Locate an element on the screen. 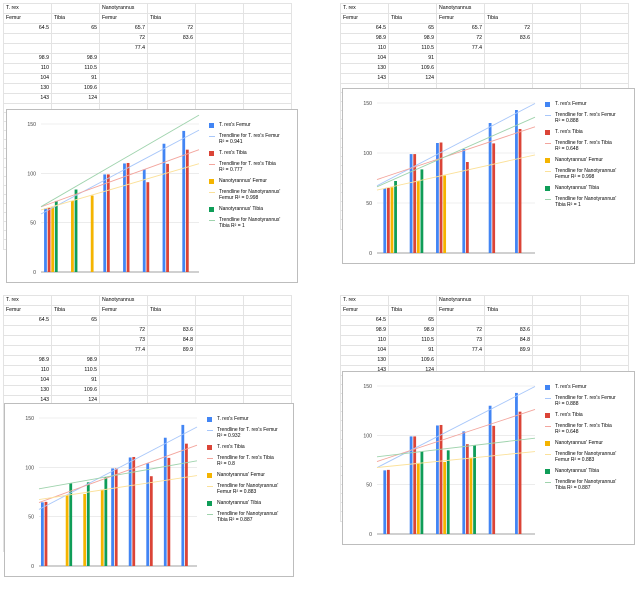 Image resolution: width=639 pixels, height=590 pixels. sheet-cell: 124 is located at coordinates (75, 98).